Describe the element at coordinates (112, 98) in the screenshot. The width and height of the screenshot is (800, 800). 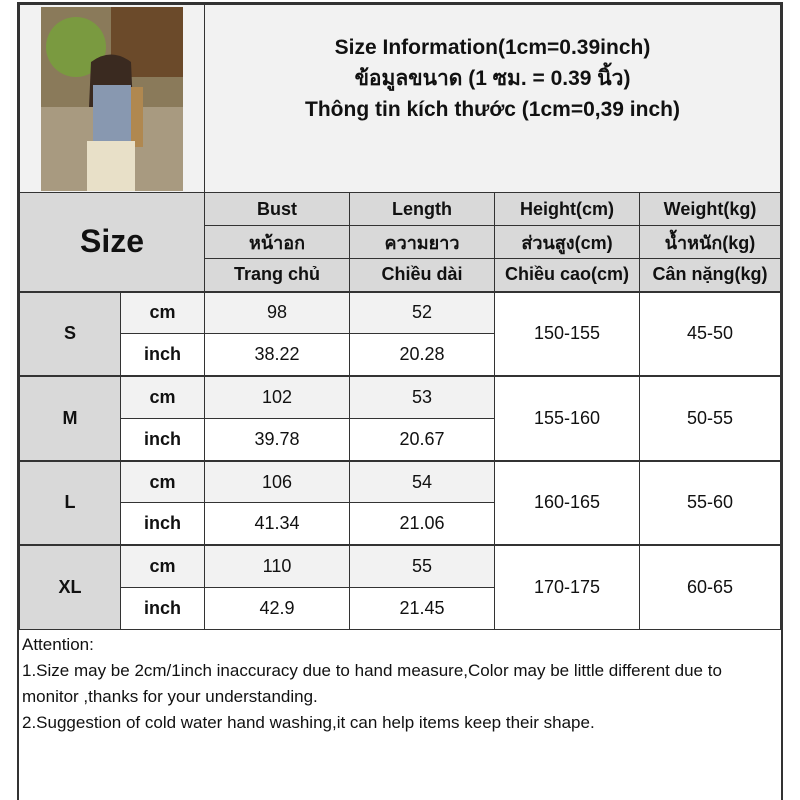
I see `product-photo` at that location.